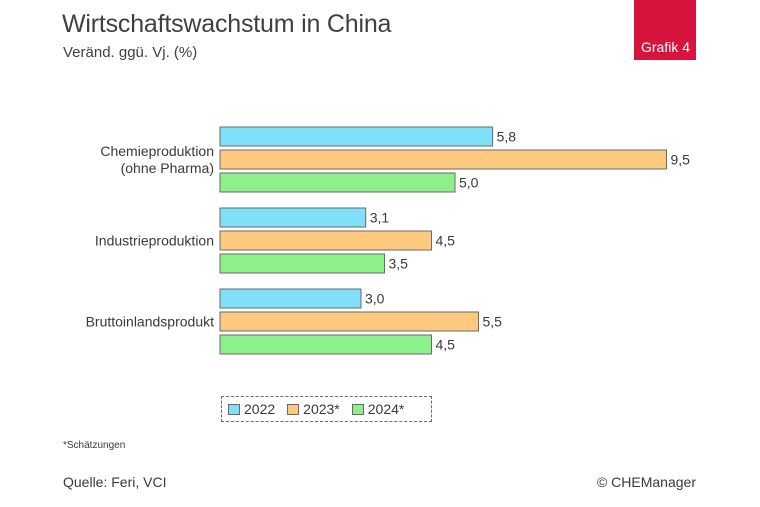 Image resolution: width=760 pixels, height=507 pixels. Describe the element at coordinates (386, 409) in the screenshot. I see `legend-label-2024: 2024*` at that location.